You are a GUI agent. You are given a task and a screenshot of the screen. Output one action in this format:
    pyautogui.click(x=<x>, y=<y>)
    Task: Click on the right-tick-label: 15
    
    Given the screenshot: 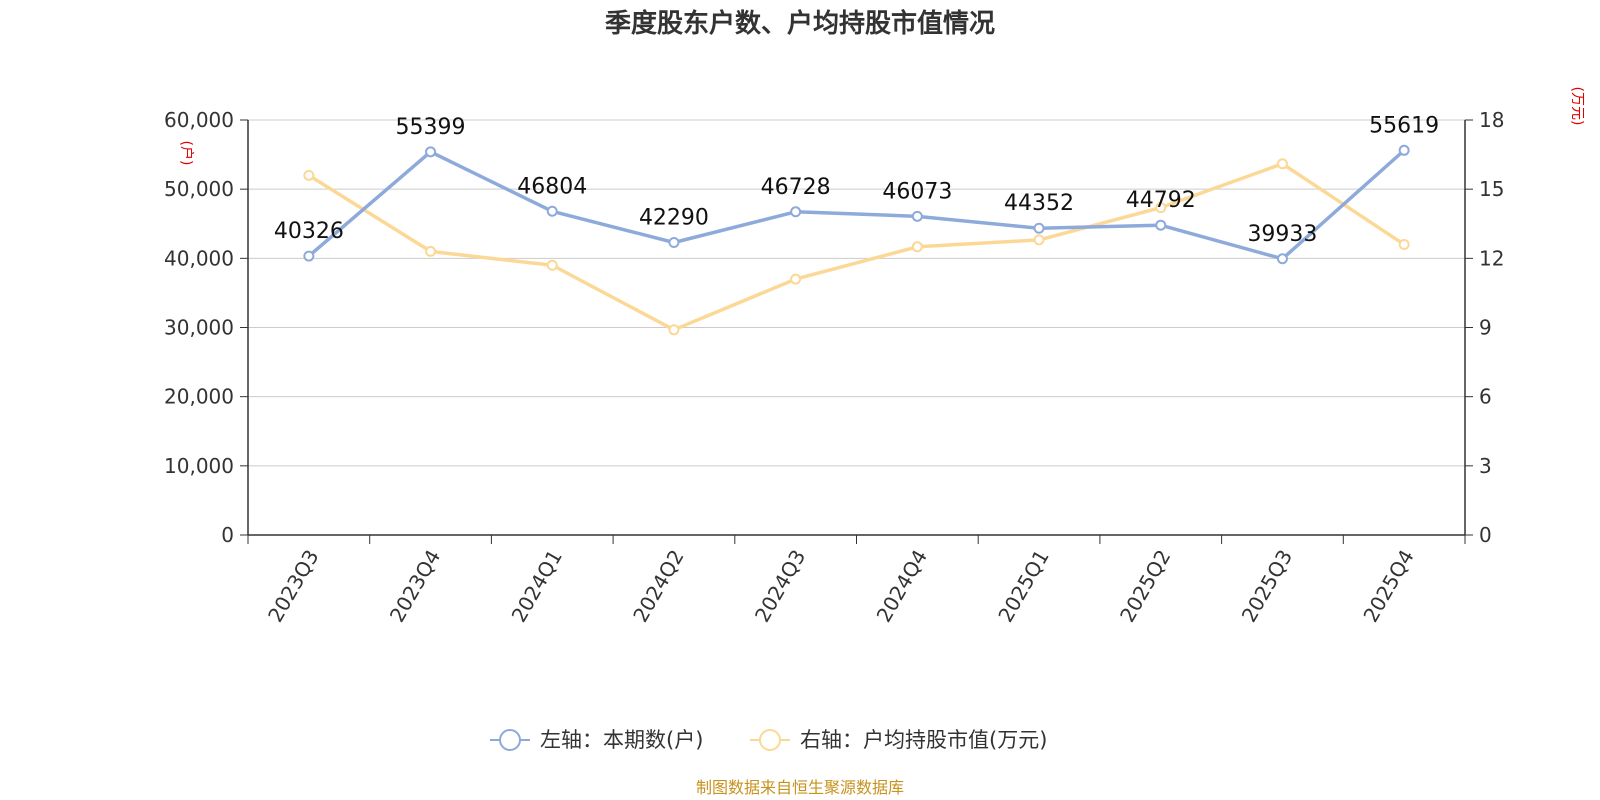 What is the action you would take?
    pyautogui.click(x=1491, y=189)
    